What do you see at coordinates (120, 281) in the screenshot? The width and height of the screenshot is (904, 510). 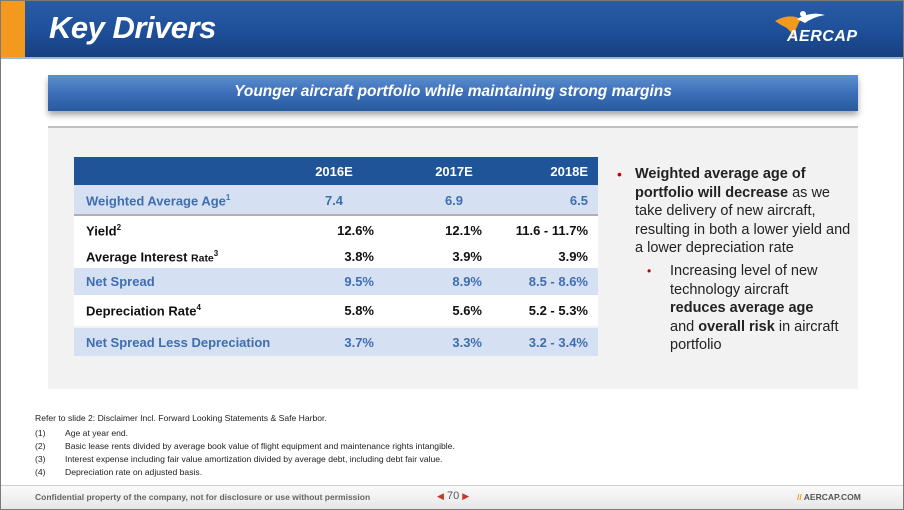 I see `row-label: Net Spread` at bounding box center [120, 281].